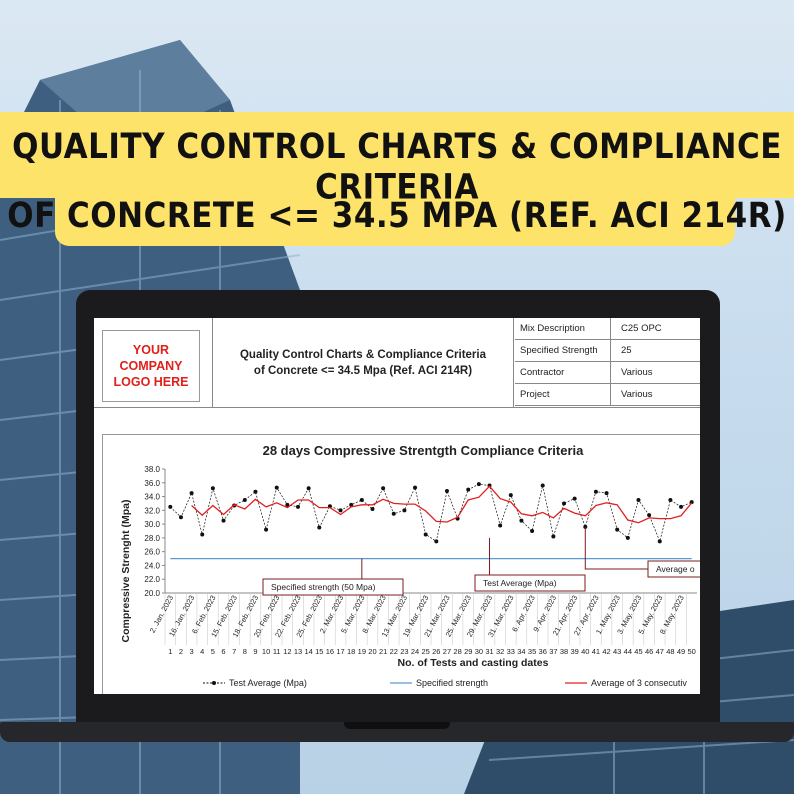 The width and height of the screenshot is (794, 794). I want to click on test-number-label: 14, so click(308, 651).